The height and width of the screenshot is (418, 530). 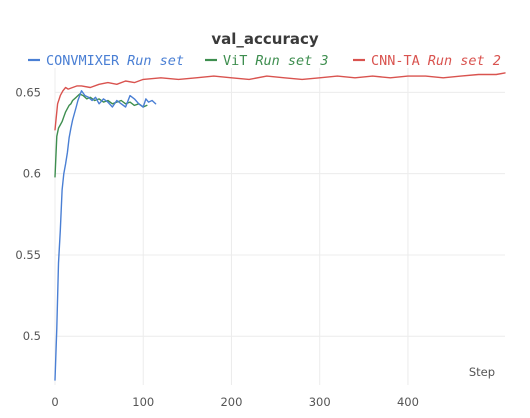 What do you see at coordinates (32, 336) in the screenshot?
I see `y-tick-label: 0.5` at bounding box center [32, 336].